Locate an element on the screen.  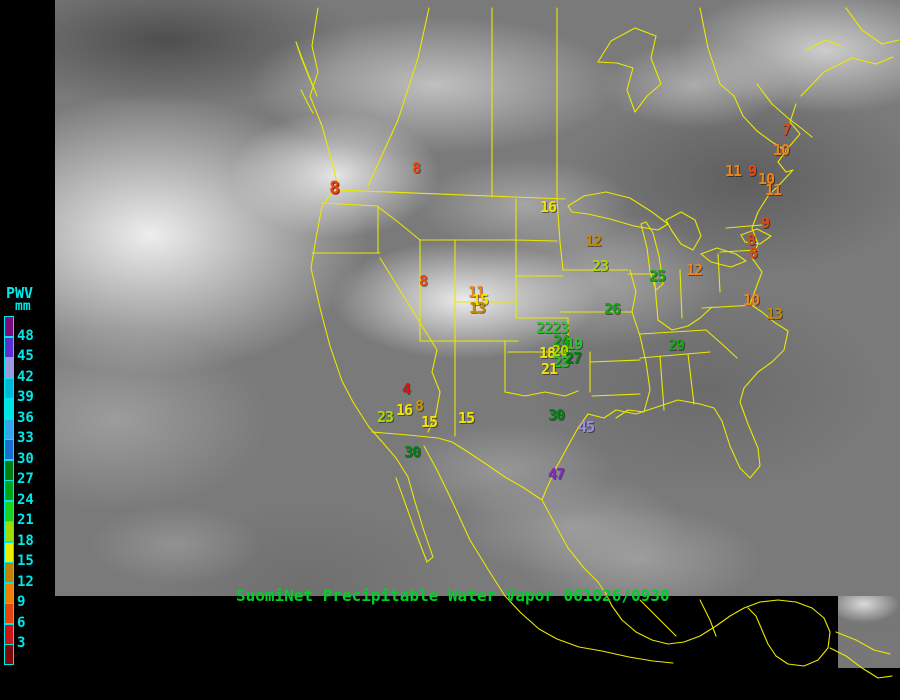
legend-label: 30 is located at coordinates (25, 458).